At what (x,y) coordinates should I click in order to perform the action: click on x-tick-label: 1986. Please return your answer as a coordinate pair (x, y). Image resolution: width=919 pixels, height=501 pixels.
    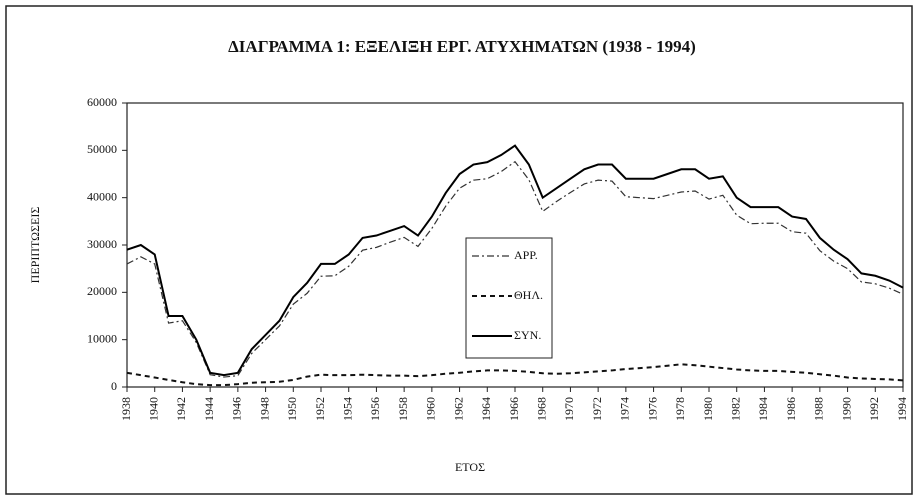
    Looking at the image, I should click on (791, 409).